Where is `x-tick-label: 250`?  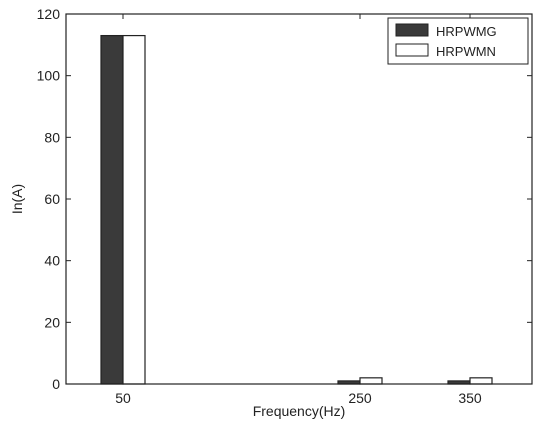 x-tick-label: 250 is located at coordinates (360, 398).